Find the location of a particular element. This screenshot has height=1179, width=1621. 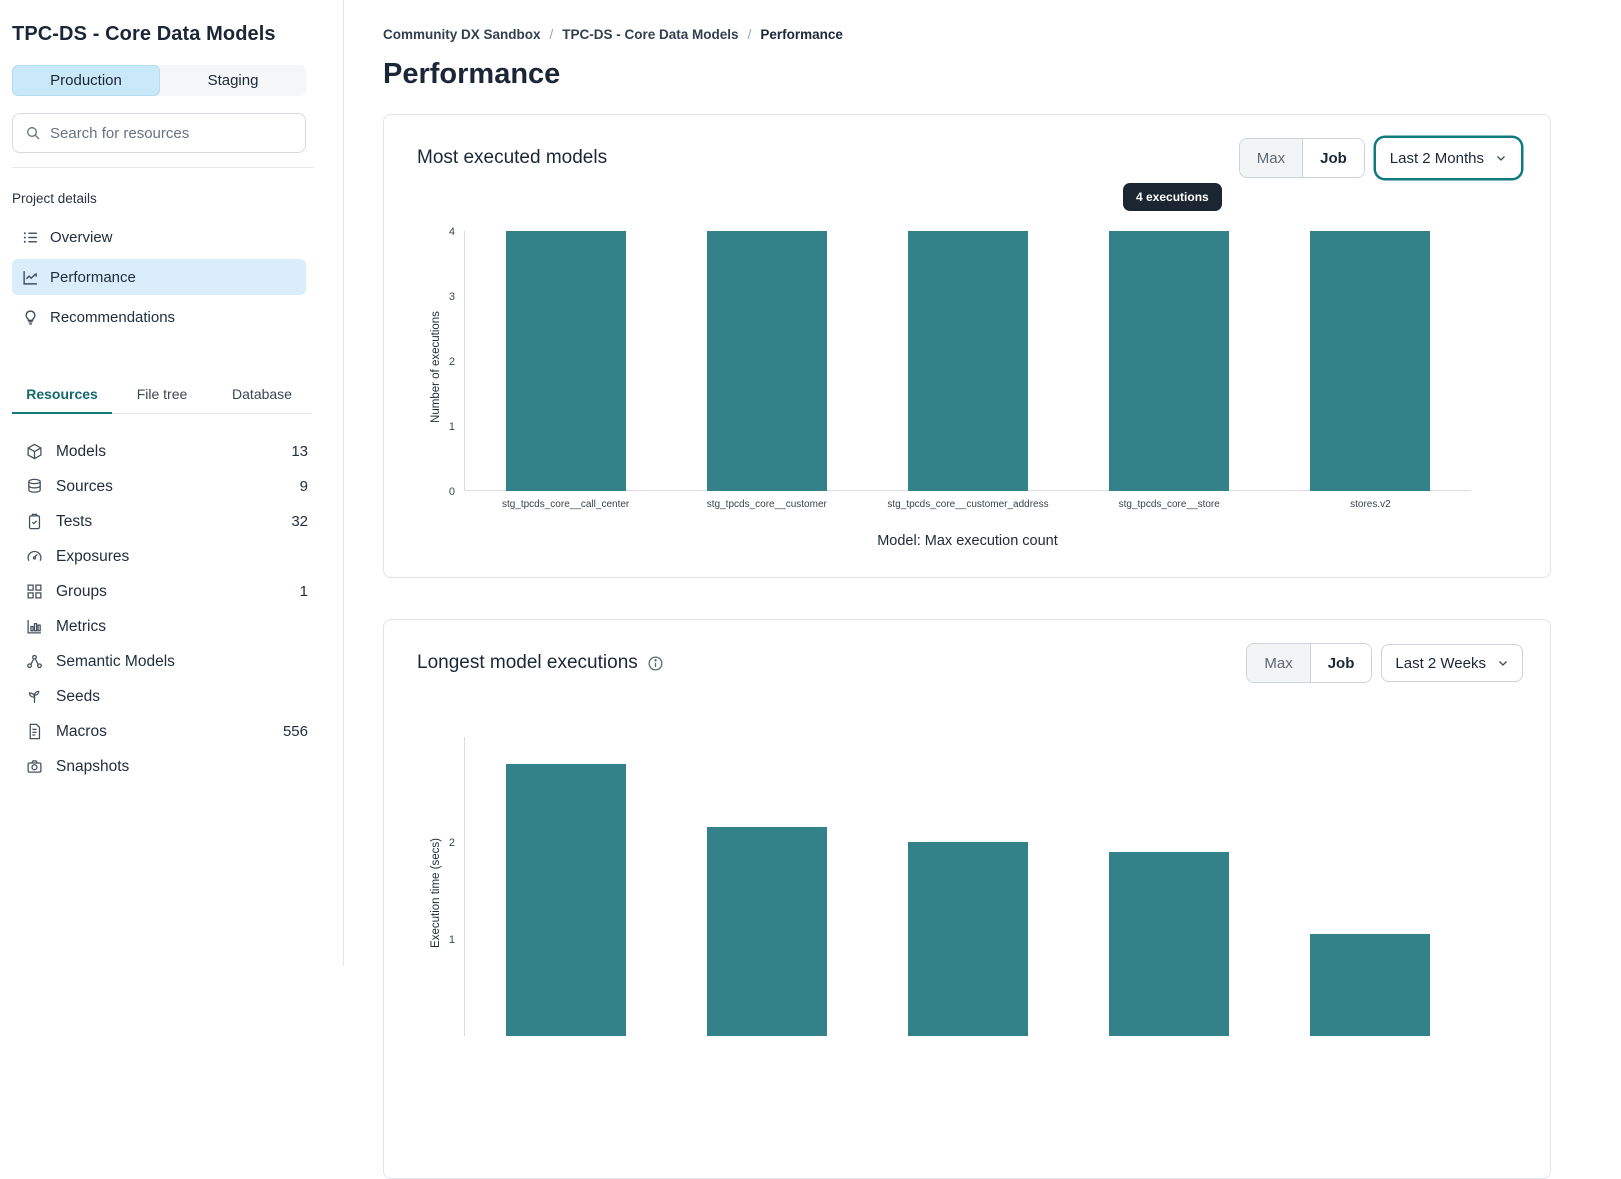

clipboard-check-icon is located at coordinates (34, 521).